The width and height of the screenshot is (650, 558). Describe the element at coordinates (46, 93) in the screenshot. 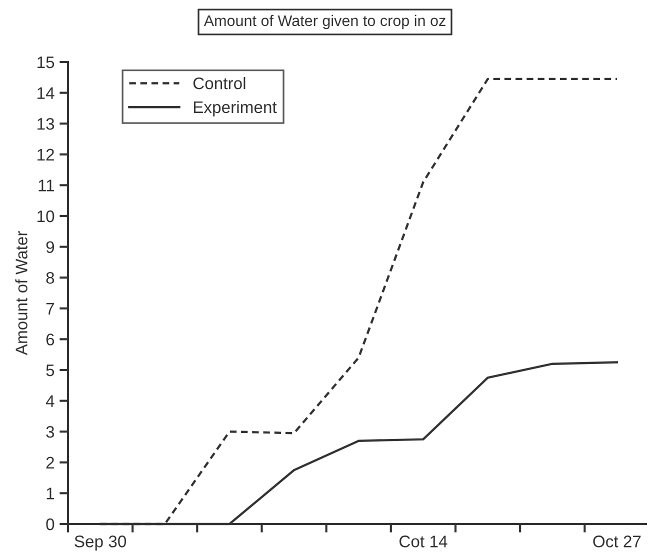

I see `y-tick-label: 14` at that location.